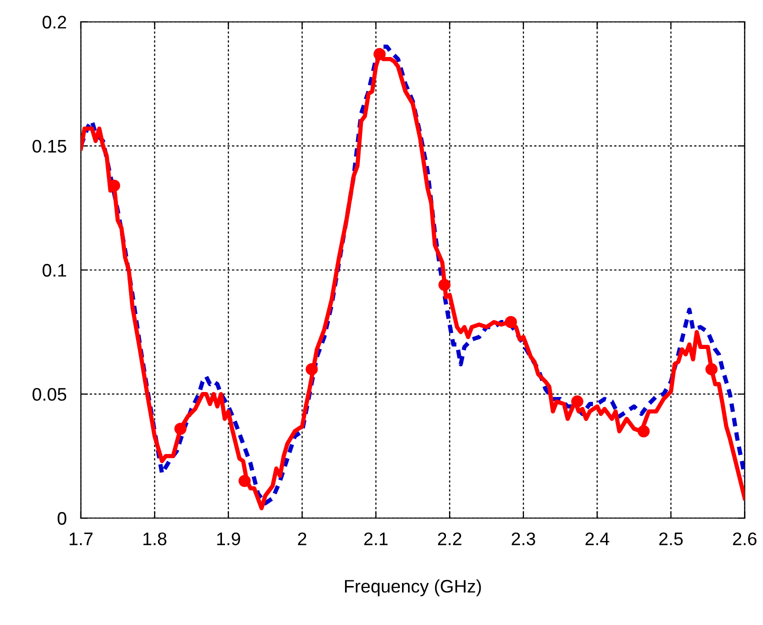 This screenshot has height=625, width=763. I want to click on x-tick-label: 1.9, so click(228, 539).